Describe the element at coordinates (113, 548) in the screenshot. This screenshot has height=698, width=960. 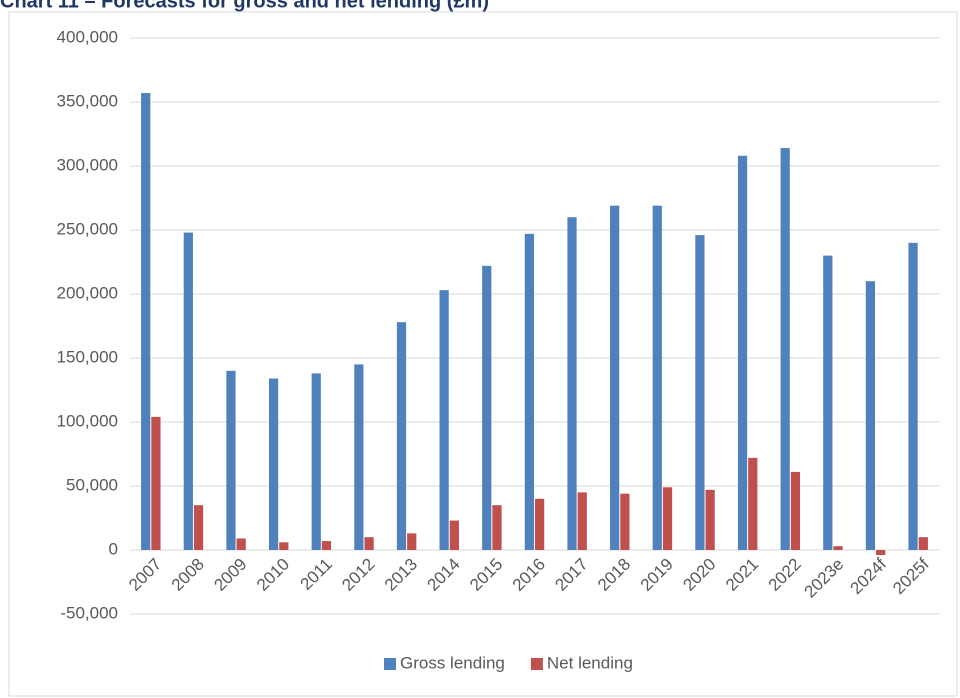
I see `y-tick-label: 0` at that location.